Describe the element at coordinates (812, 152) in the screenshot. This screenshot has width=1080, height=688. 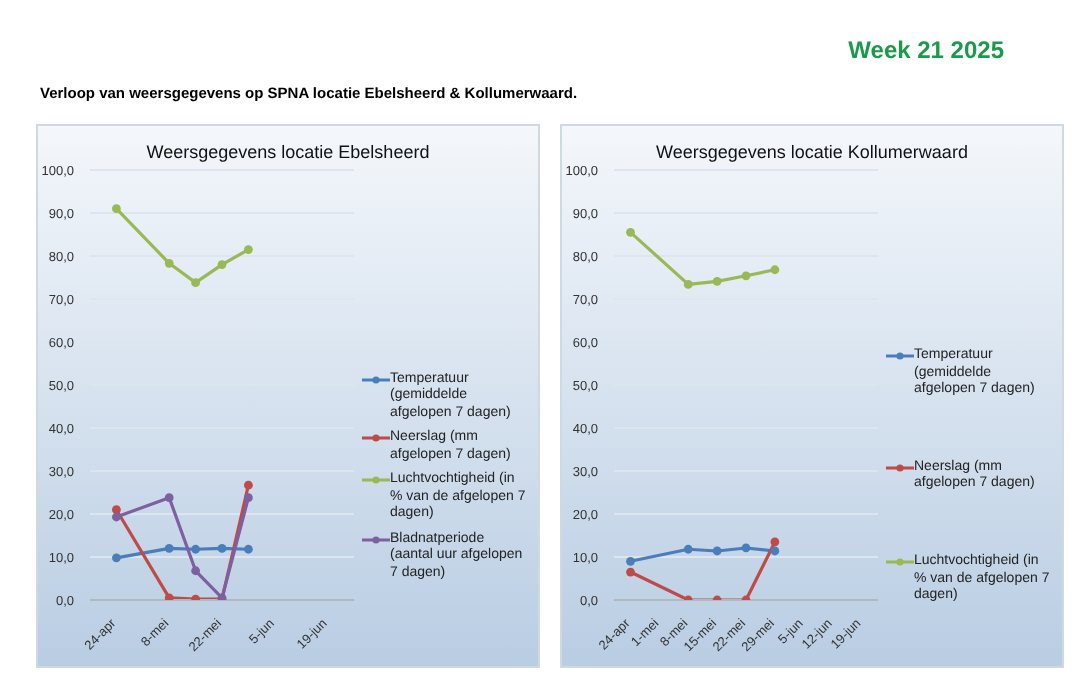
I see `chart-title: Weersgegevens locatie Kollumerwaard` at that location.